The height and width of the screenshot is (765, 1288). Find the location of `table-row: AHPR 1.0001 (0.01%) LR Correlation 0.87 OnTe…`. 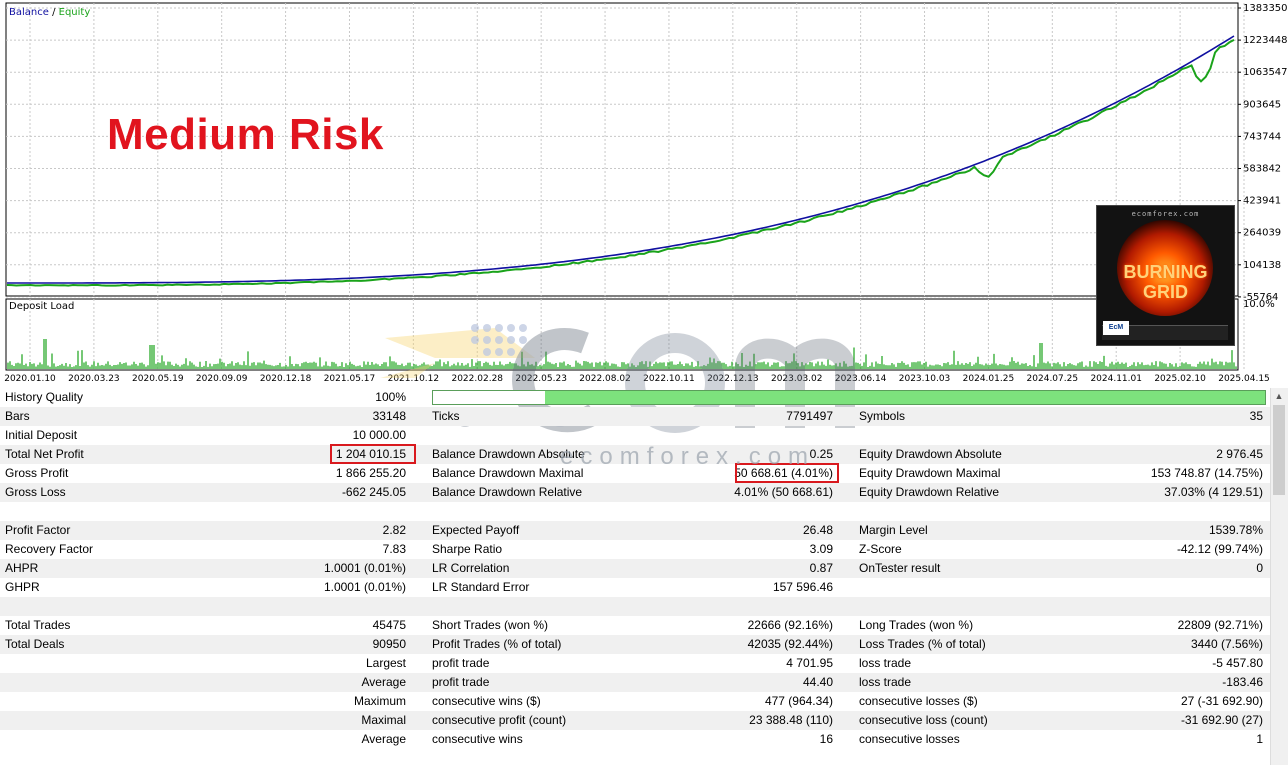

table-row: AHPR 1.0001 (0.01%) LR Correlation 0.87 OnTe… is located at coordinates (635, 568).